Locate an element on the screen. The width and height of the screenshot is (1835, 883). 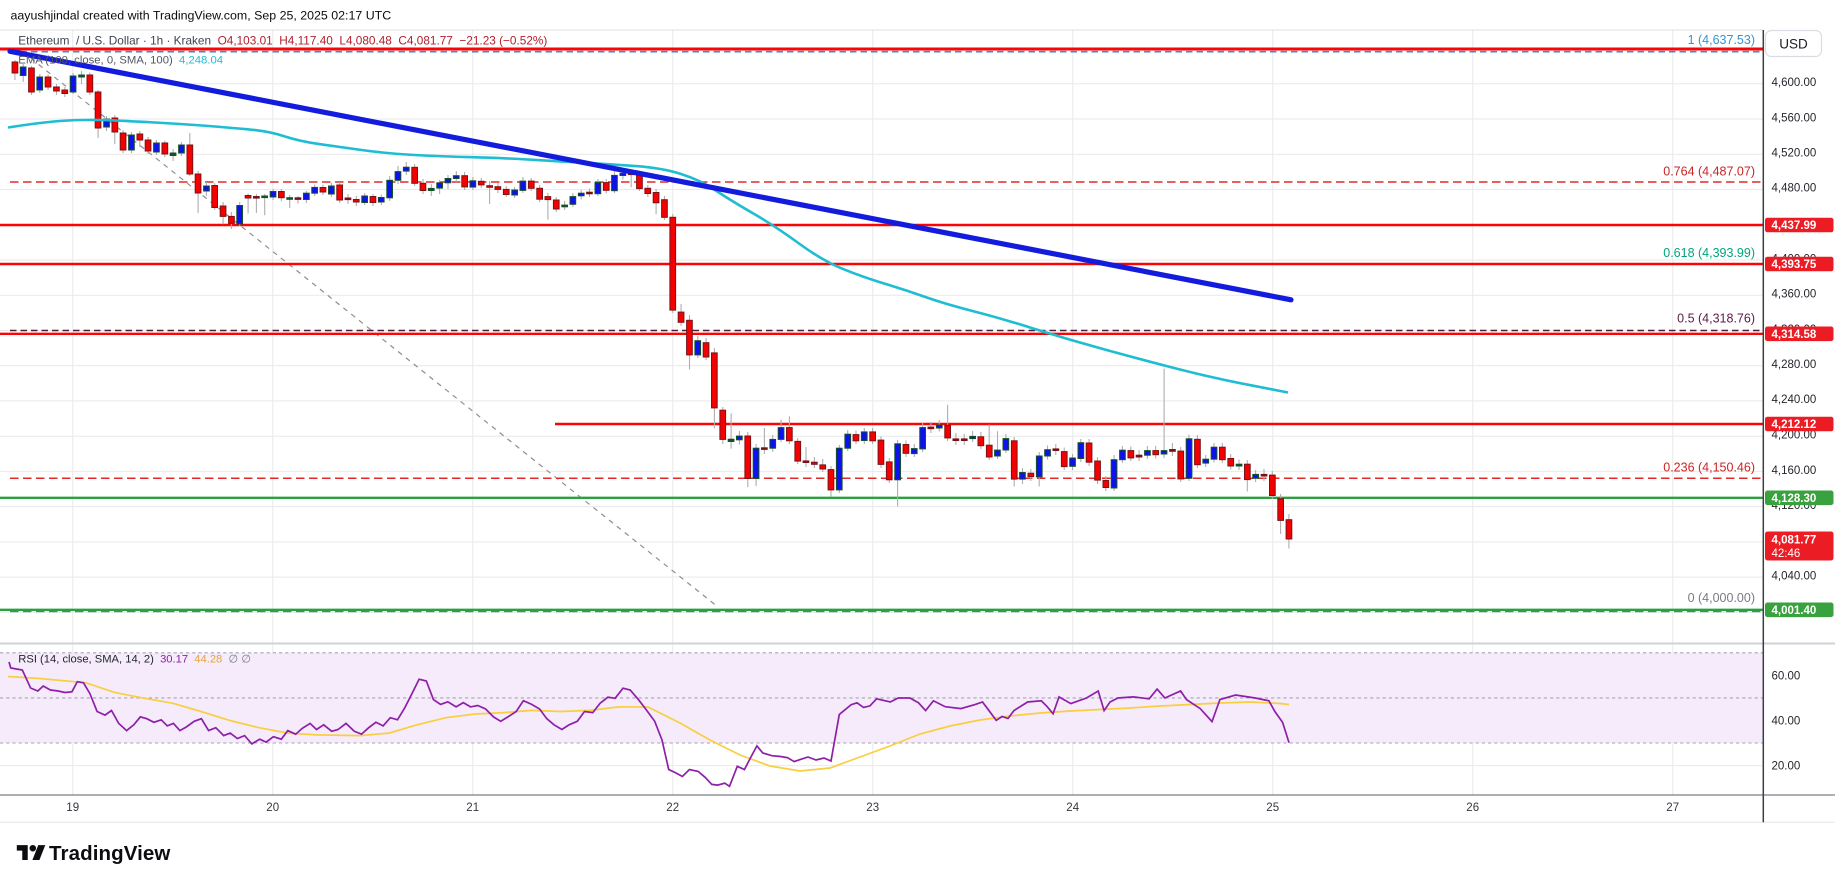
svg-text:EMA (100, close, 0, SMA, 100): EMA (100, close, 0, SMA, 100) 4,248.04 is located at coordinates (120, 61).